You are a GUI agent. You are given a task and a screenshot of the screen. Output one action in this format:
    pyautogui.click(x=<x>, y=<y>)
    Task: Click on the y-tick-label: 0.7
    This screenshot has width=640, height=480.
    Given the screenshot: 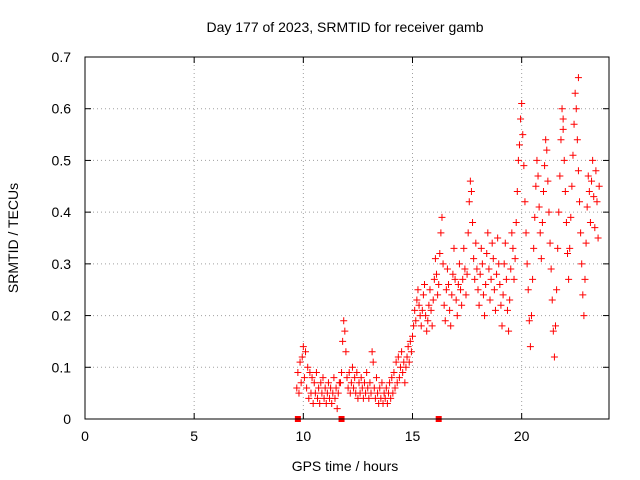 What is the action you would take?
    pyautogui.click(x=62, y=57)
    